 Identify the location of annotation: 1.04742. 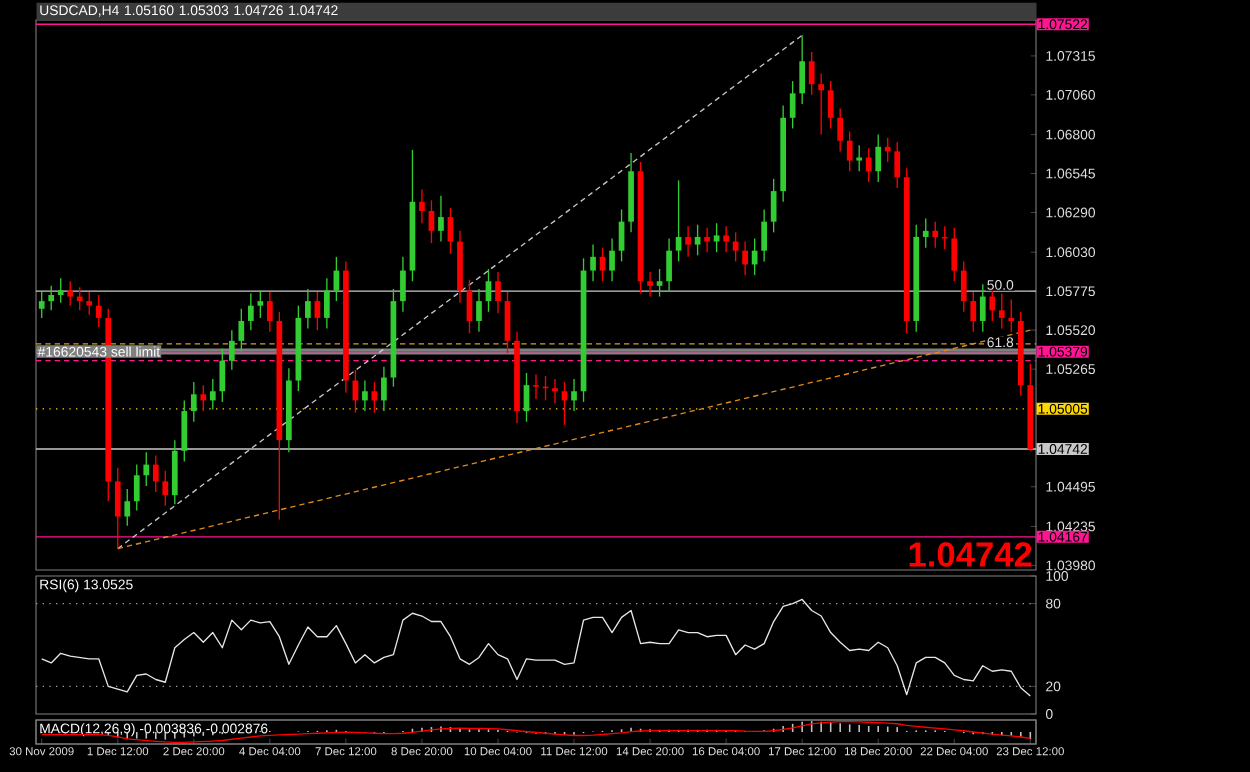
(970, 554).